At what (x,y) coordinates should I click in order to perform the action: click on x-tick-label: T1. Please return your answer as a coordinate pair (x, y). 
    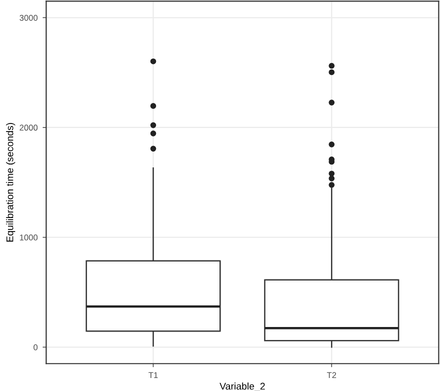
    Looking at the image, I should click on (153, 375).